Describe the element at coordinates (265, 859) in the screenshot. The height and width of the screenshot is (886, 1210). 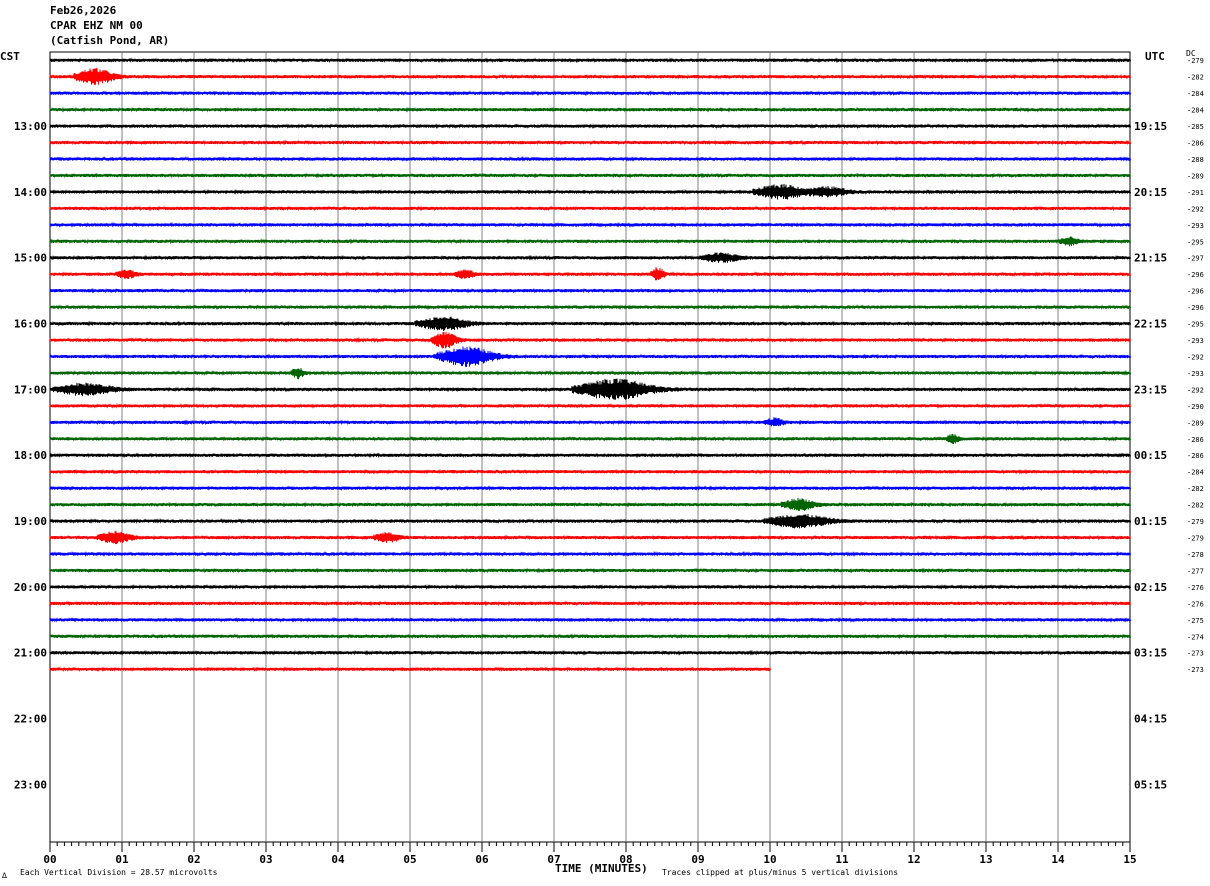
I see `x-tick-label: 03` at that location.